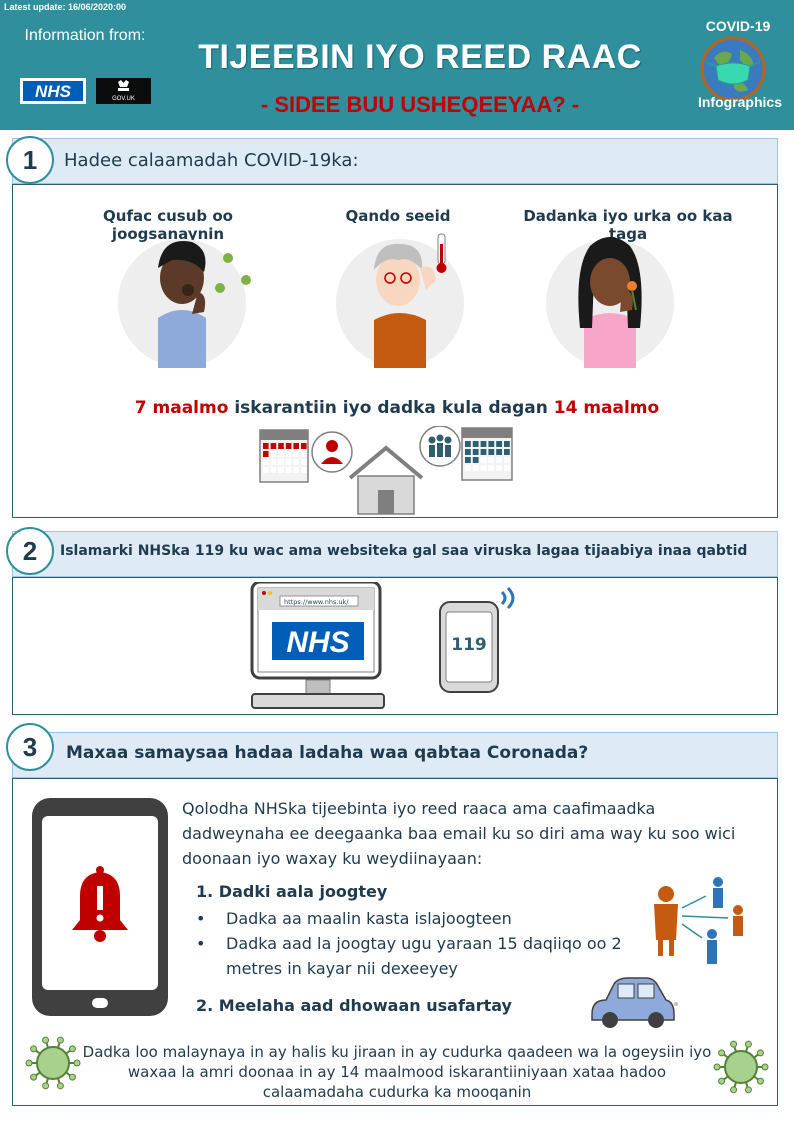 The width and height of the screenshot is (794, 1123). I want to click on household-person-body, so click(448, 451).